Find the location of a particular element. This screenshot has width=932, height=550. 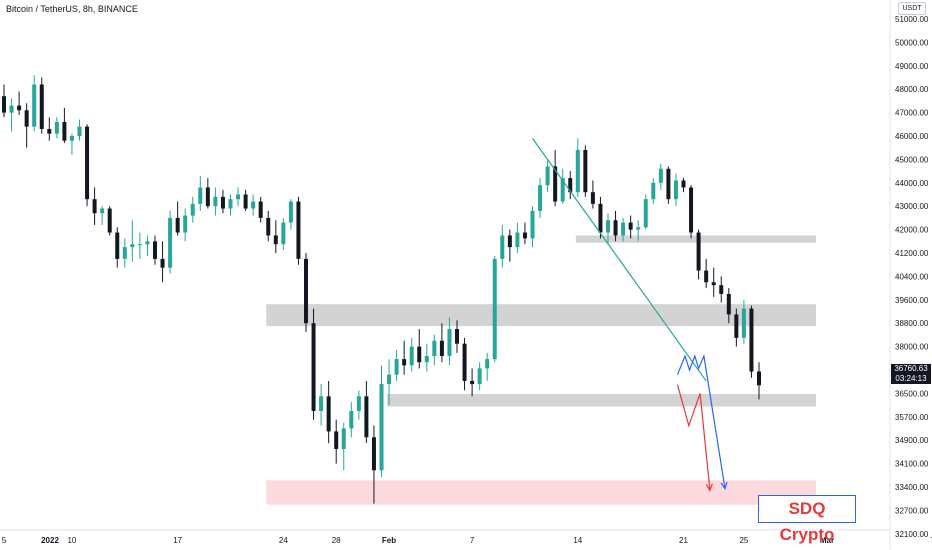

blue-projection-path is located at coordinates (701, 421).